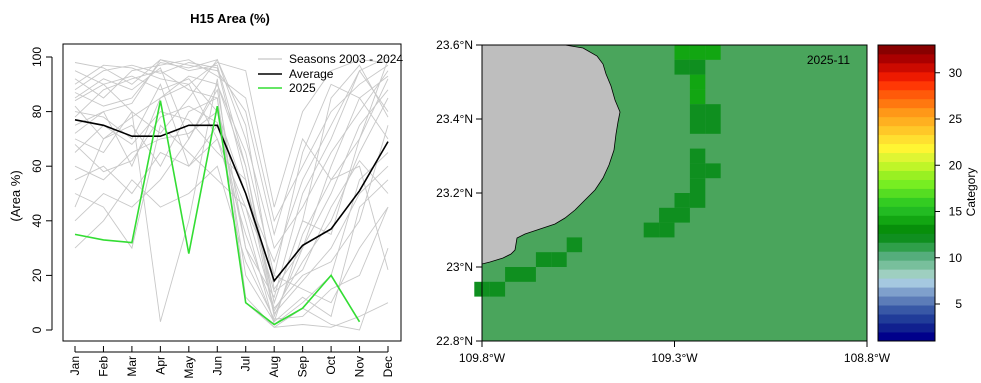  I want to click on chart-title: H15 Area (%), so click(230, 18).